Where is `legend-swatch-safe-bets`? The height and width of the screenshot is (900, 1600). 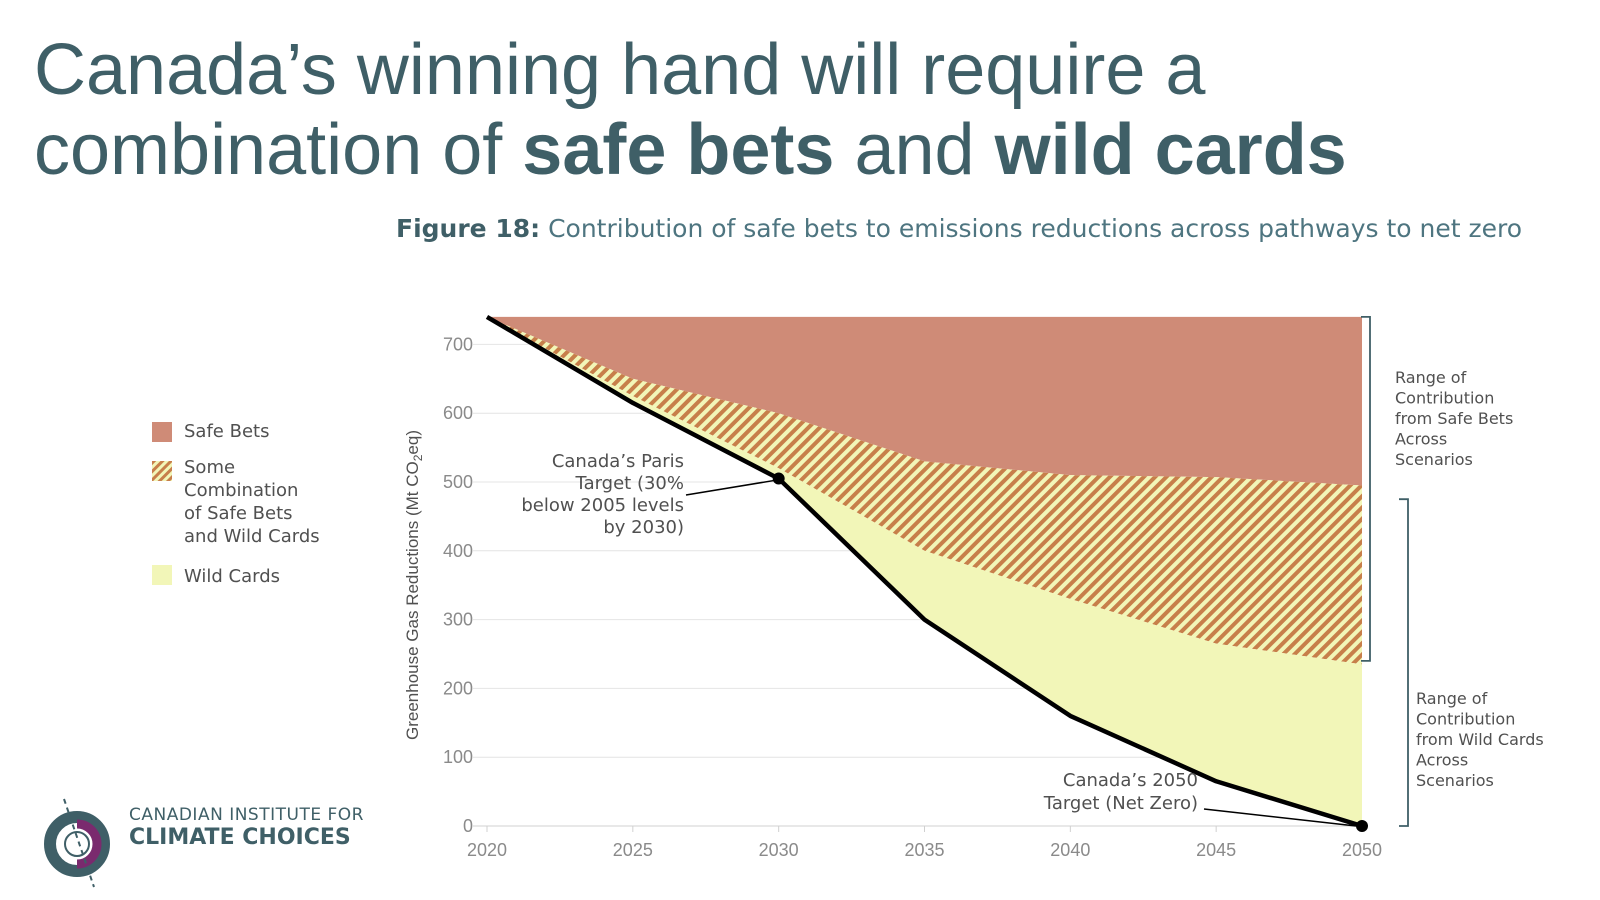
legend-swatch-safe-bets is located at coordinates (162, 432).